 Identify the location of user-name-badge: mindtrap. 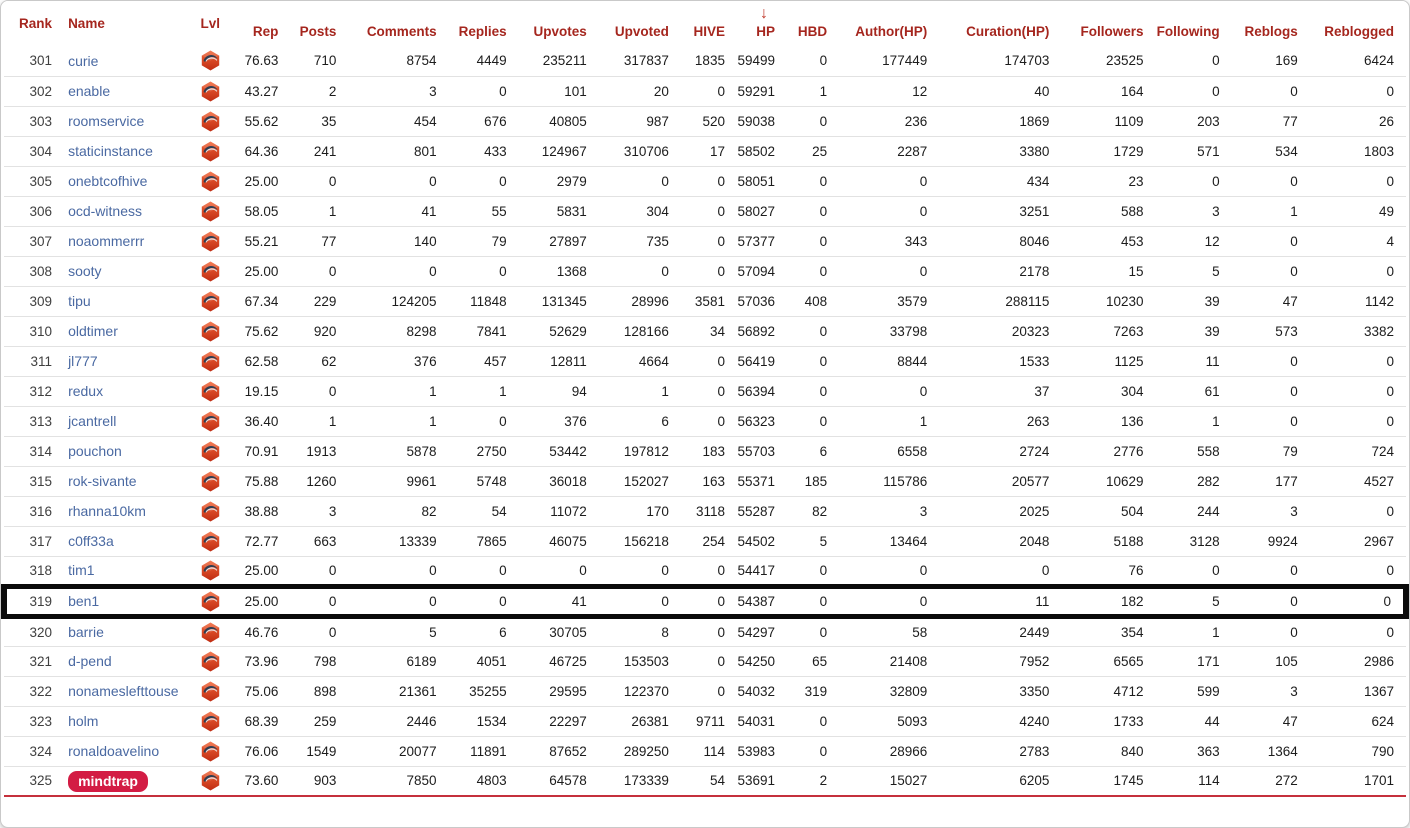
(108, 781).